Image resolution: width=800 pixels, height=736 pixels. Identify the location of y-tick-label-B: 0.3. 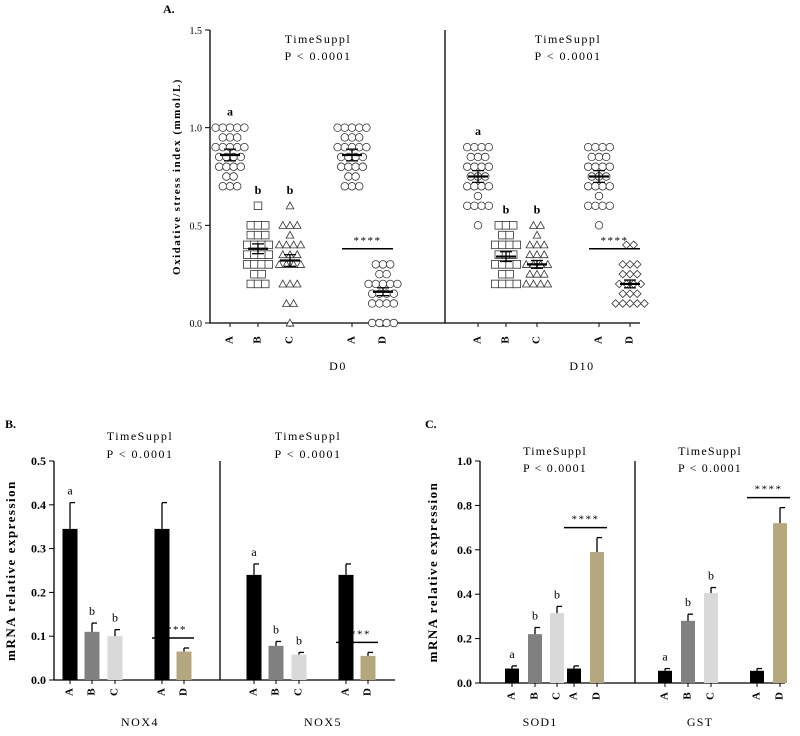
(38, 549).